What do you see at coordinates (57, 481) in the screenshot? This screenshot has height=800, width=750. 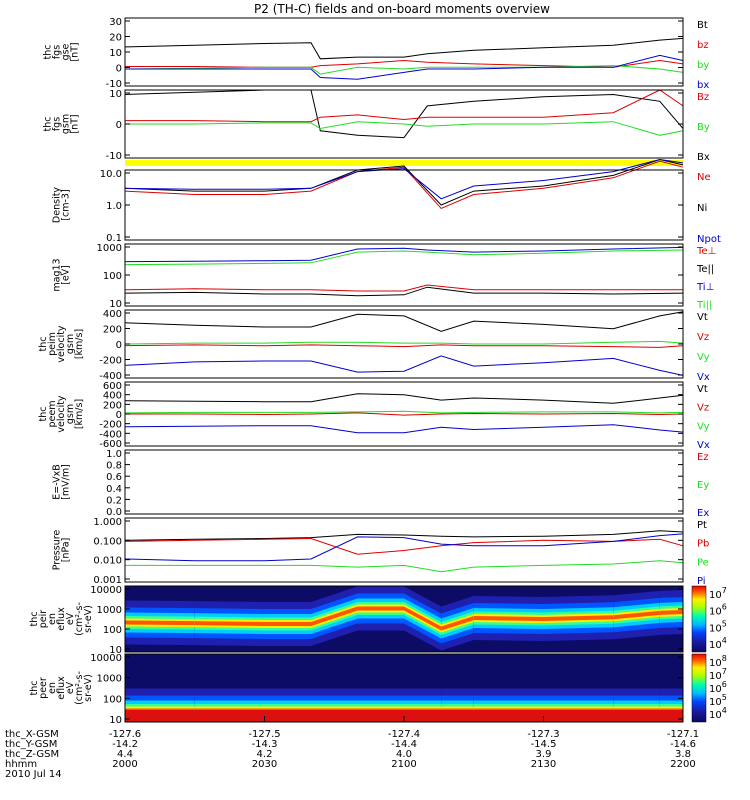 I see `y-axis-label: E=-VxB` at bounding box center [57, 481].